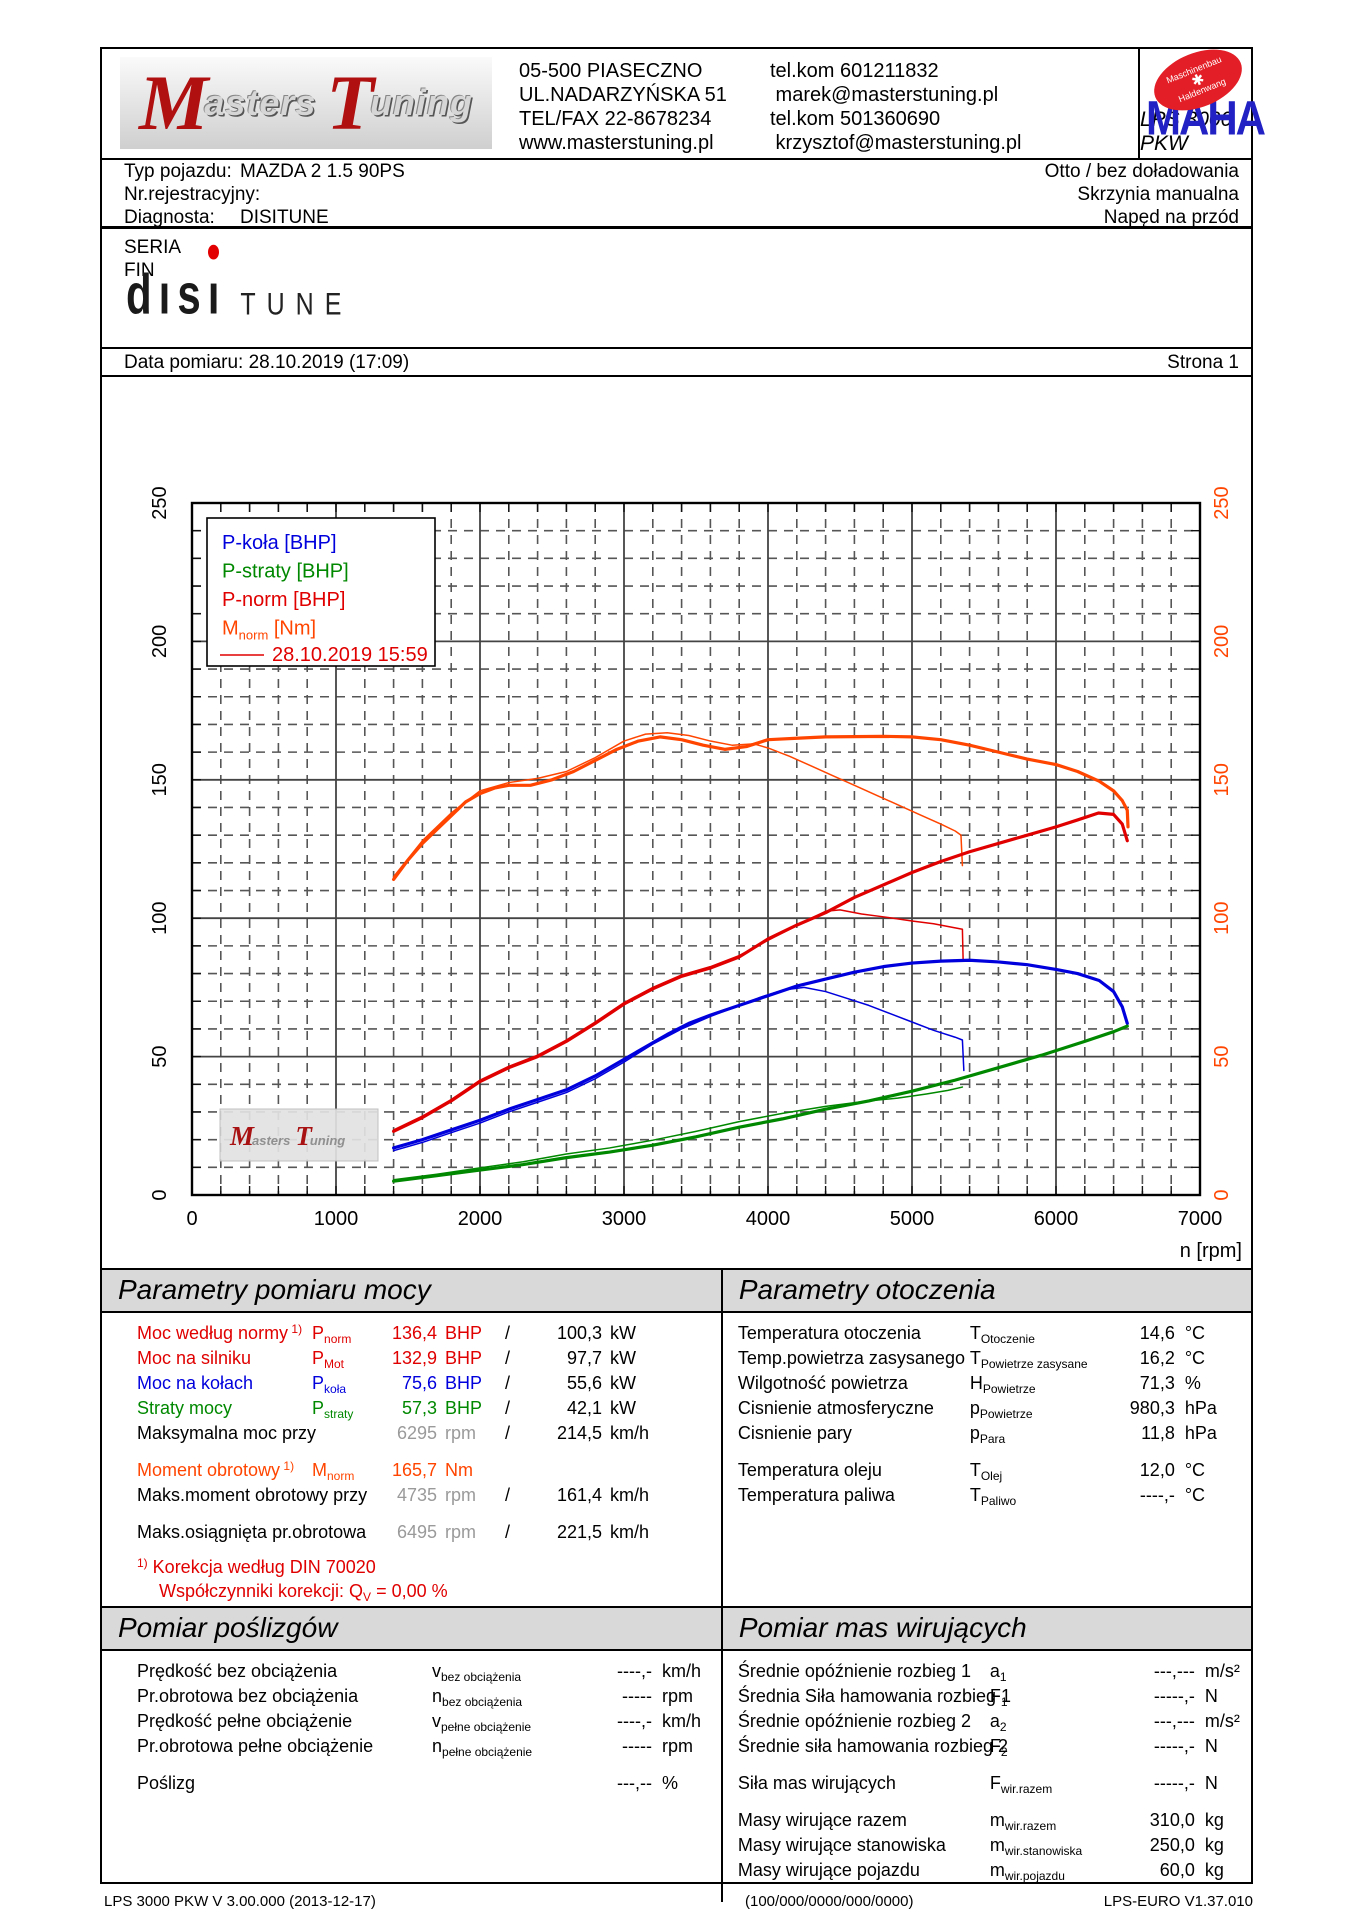 This screenshot has height=1917, width=1355. Describe the element at coordinates (414, 1333) in the screenshot. I see `row-value-1: 136,4` at that location.